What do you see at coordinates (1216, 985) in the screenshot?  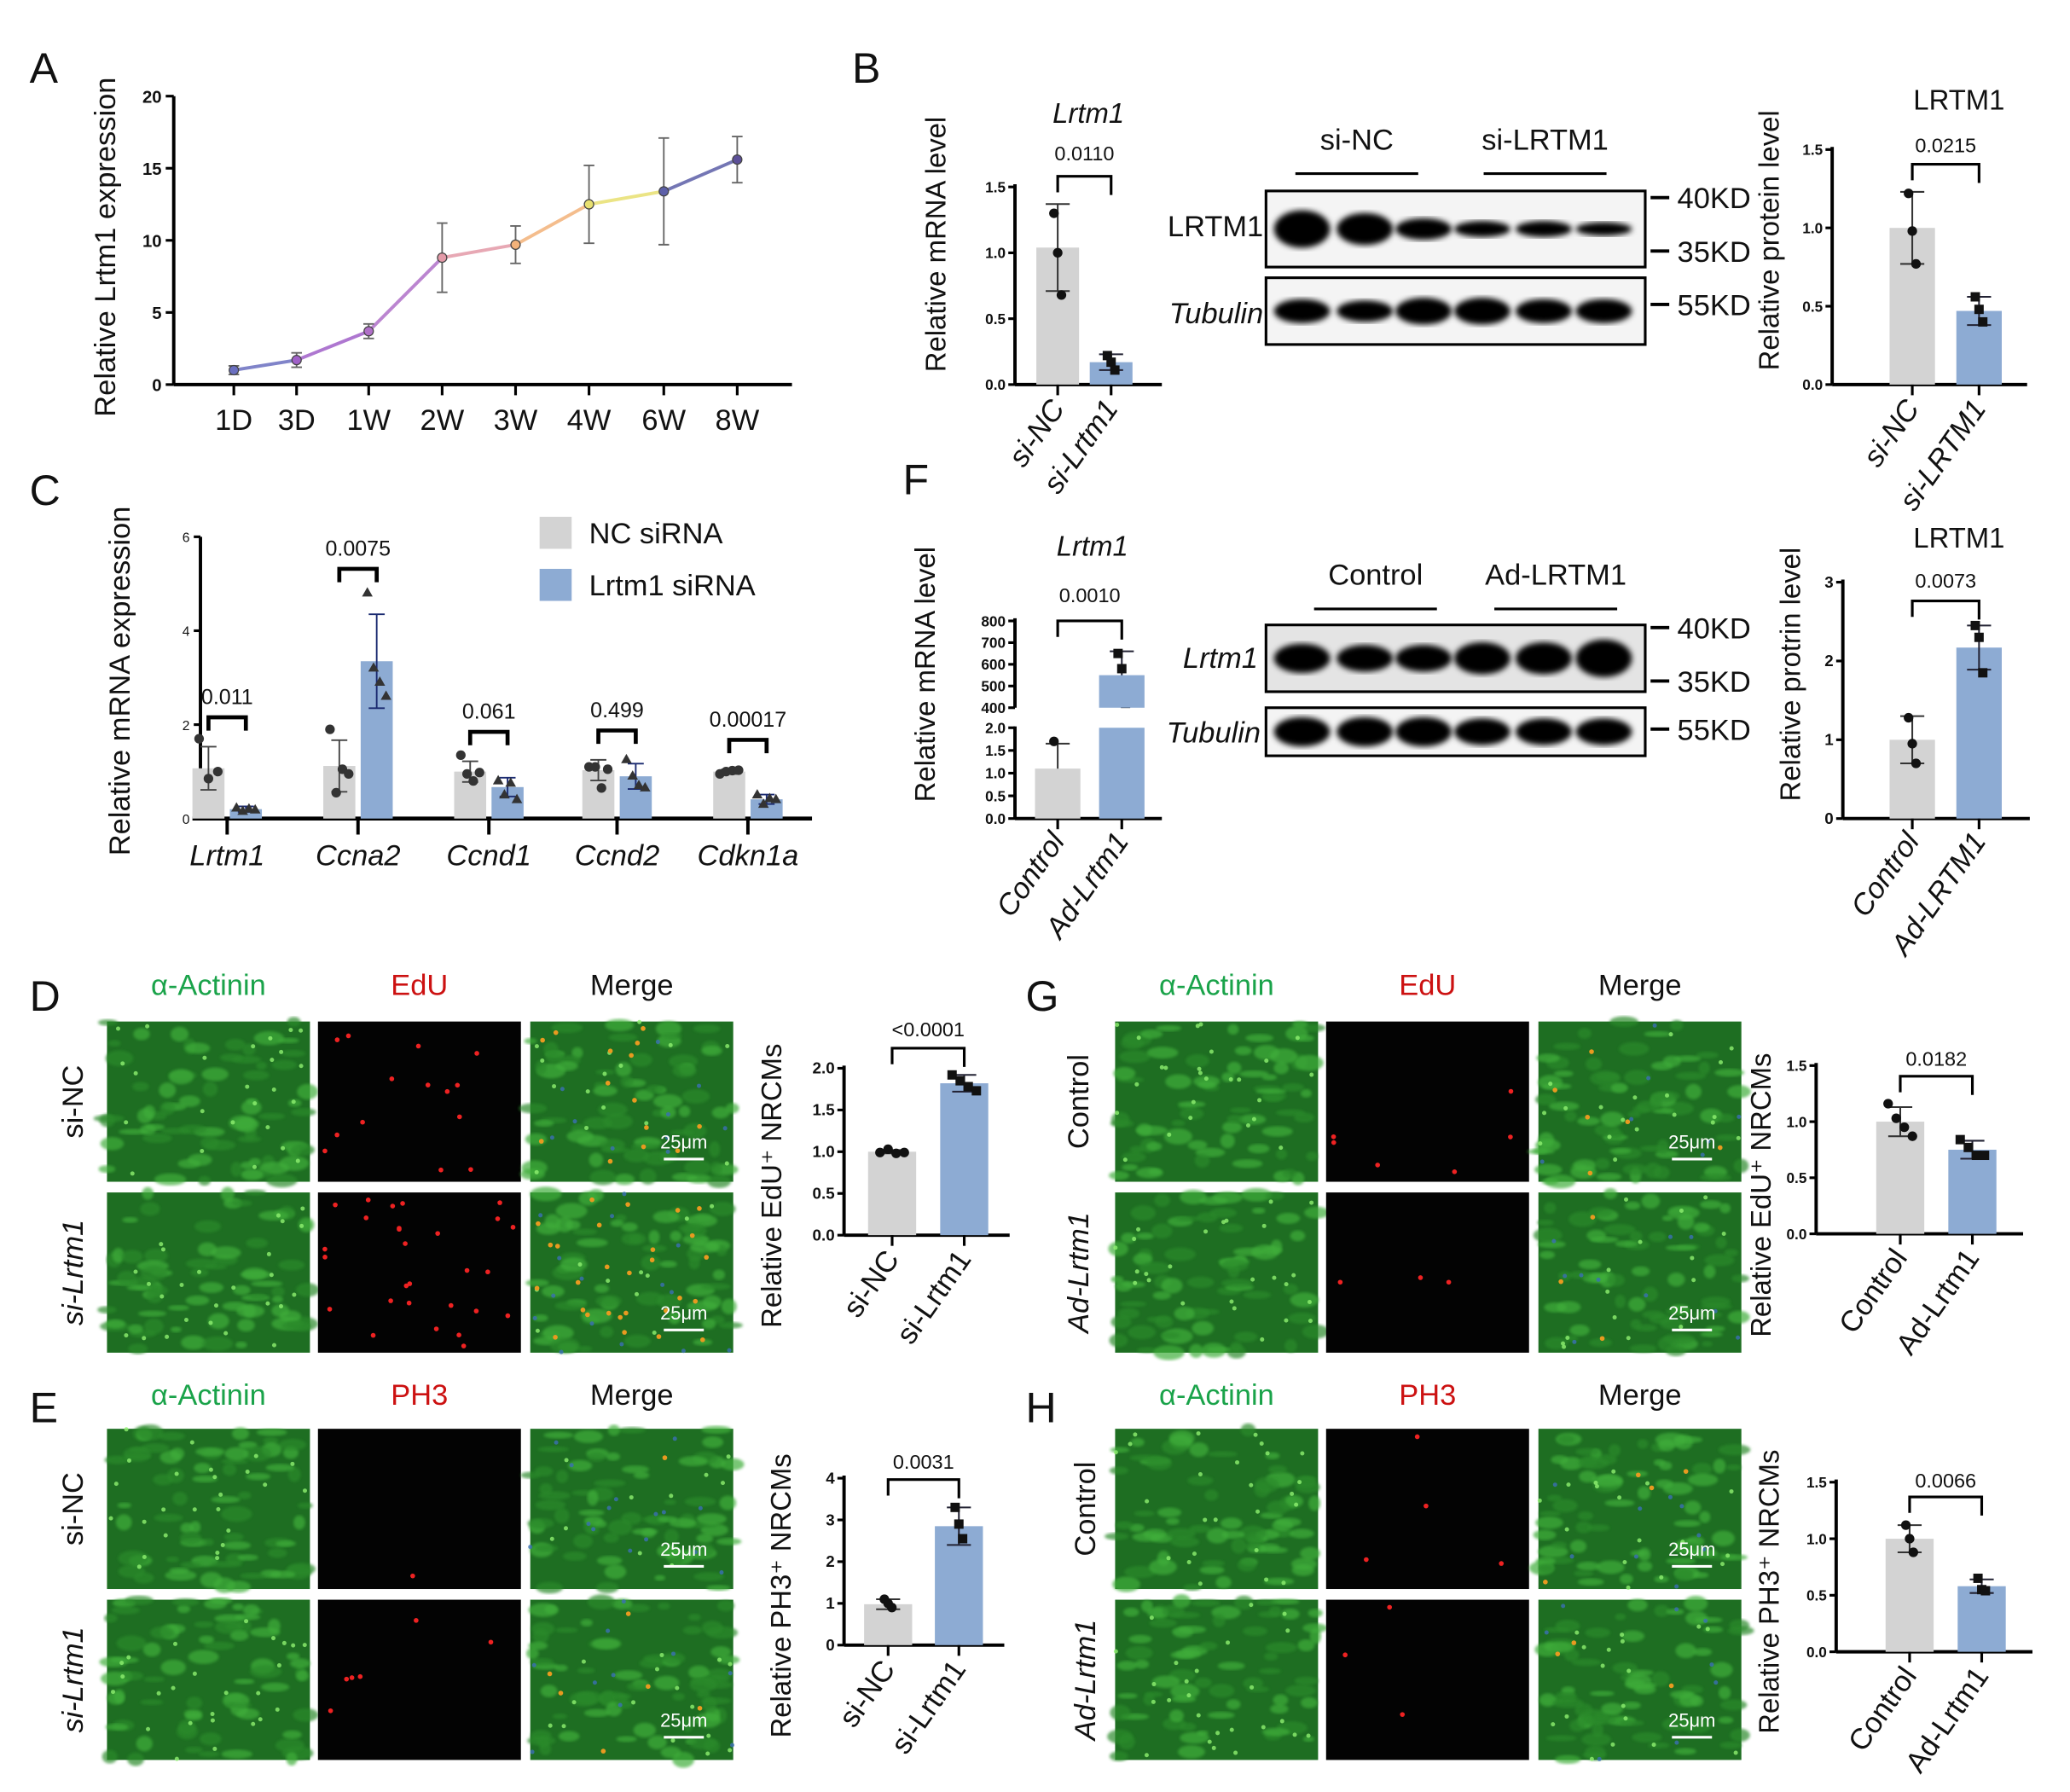 I see `channel-header: α-Actinin` at bounding box center [1216, 985].